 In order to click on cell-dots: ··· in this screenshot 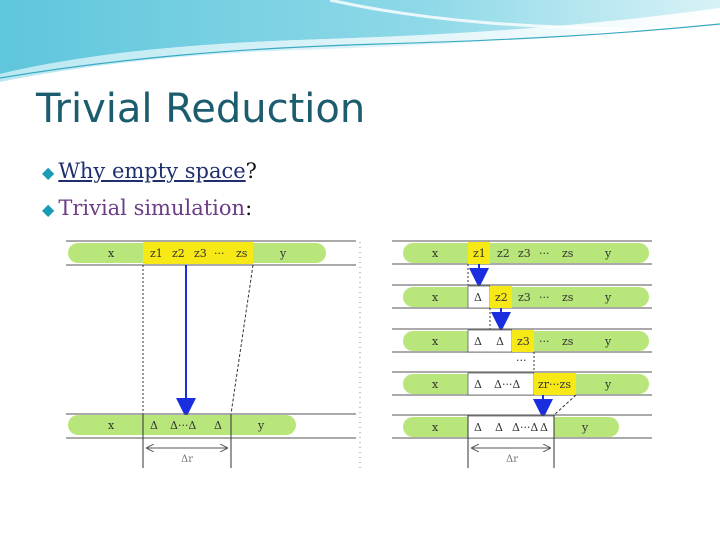, I will do `click(219, 253)`.